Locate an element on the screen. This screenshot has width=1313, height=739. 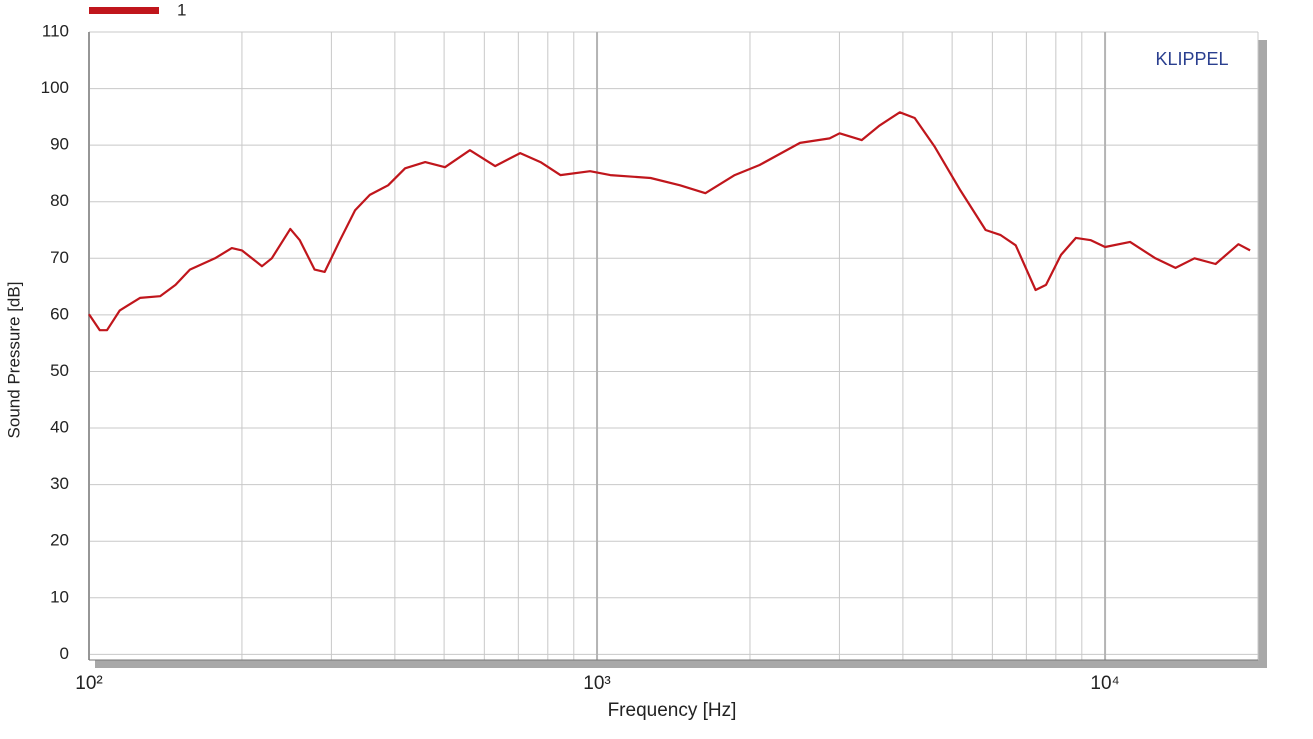
y-tick-label: 70 is located at coordinates (59, 257).